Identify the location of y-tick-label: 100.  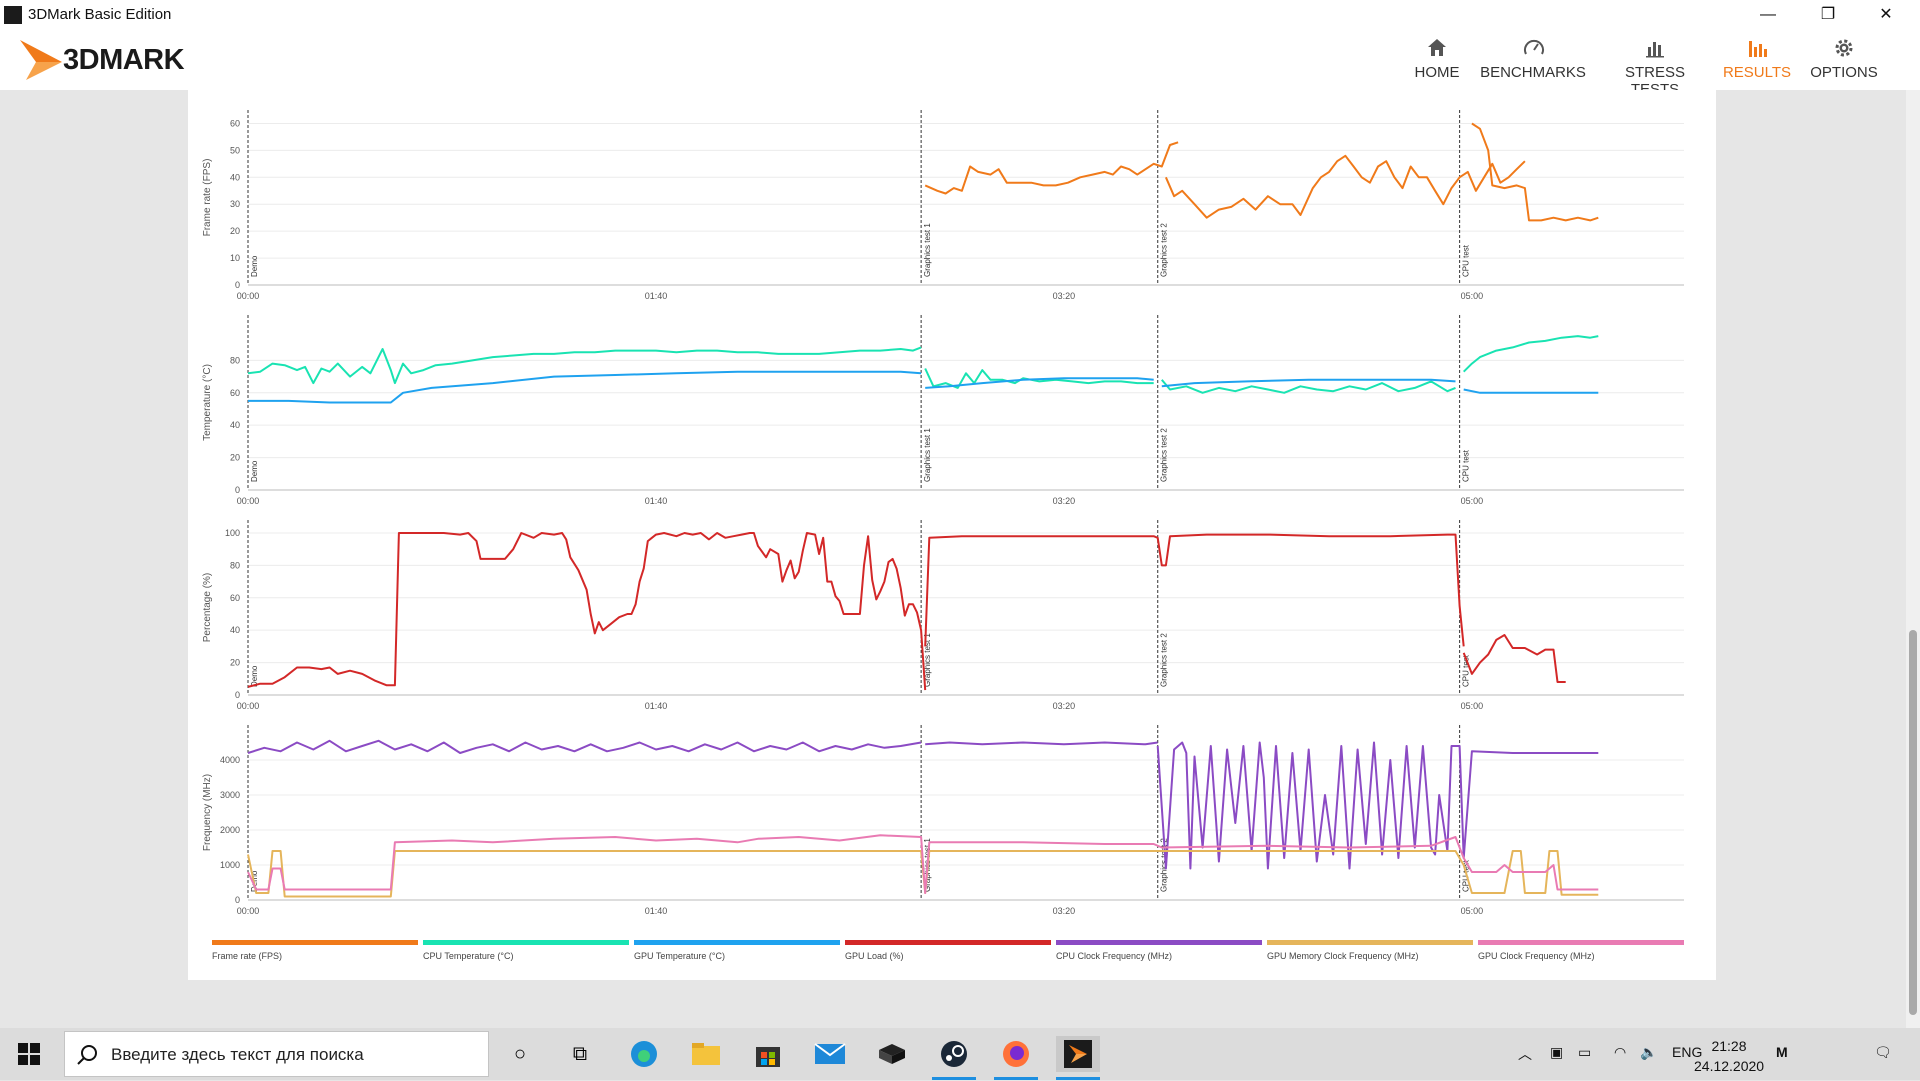
(232, 533).